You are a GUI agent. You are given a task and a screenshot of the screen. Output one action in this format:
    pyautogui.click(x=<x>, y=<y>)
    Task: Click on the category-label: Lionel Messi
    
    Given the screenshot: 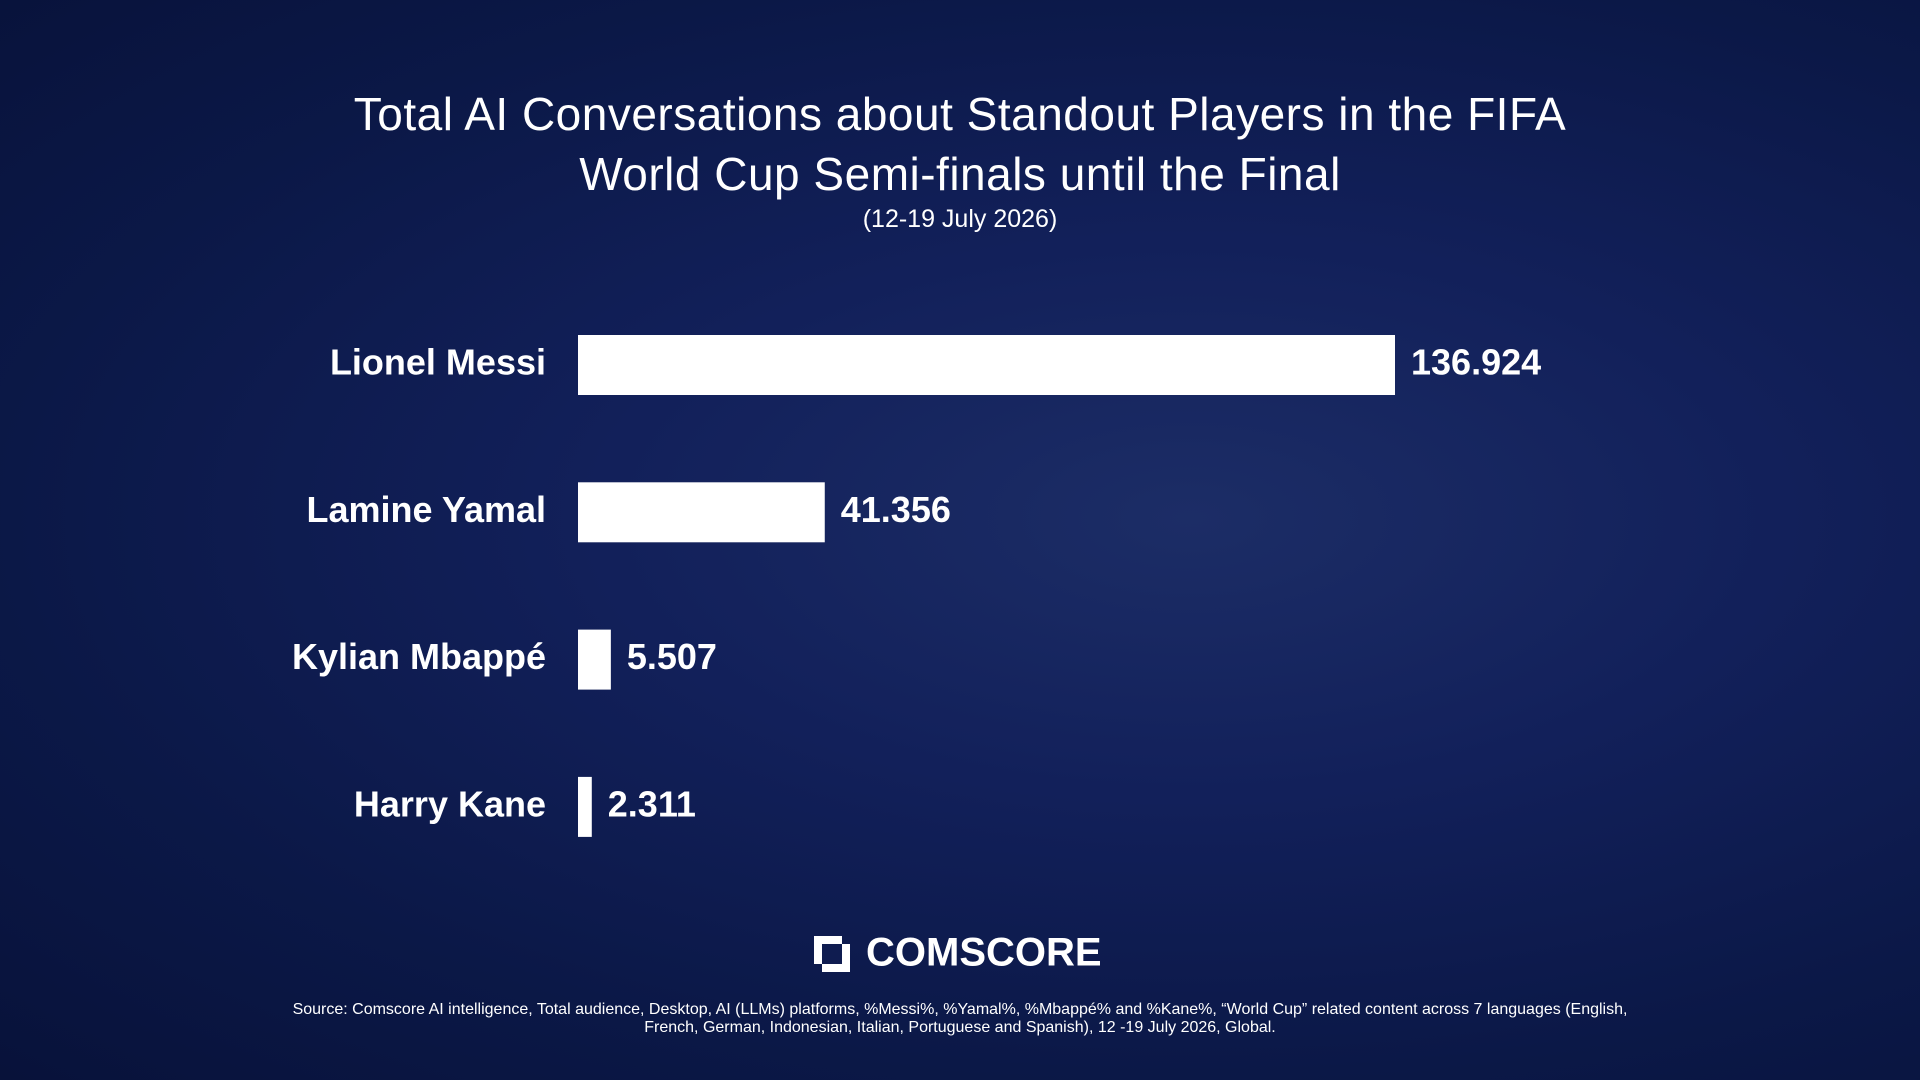 What is the action you would take?
    pyautogui.click(x=438, y=362)
    